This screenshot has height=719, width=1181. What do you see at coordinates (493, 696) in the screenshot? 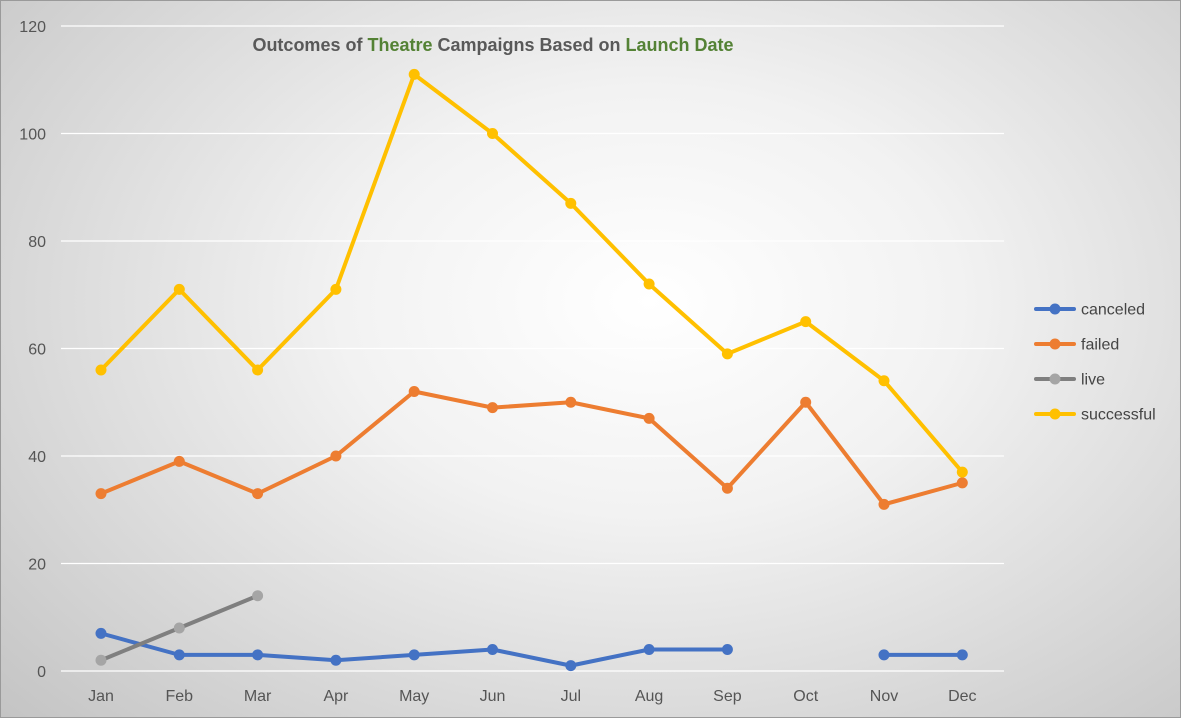
I see `x-tick-label: Jun` at bounding box center [493, 696].